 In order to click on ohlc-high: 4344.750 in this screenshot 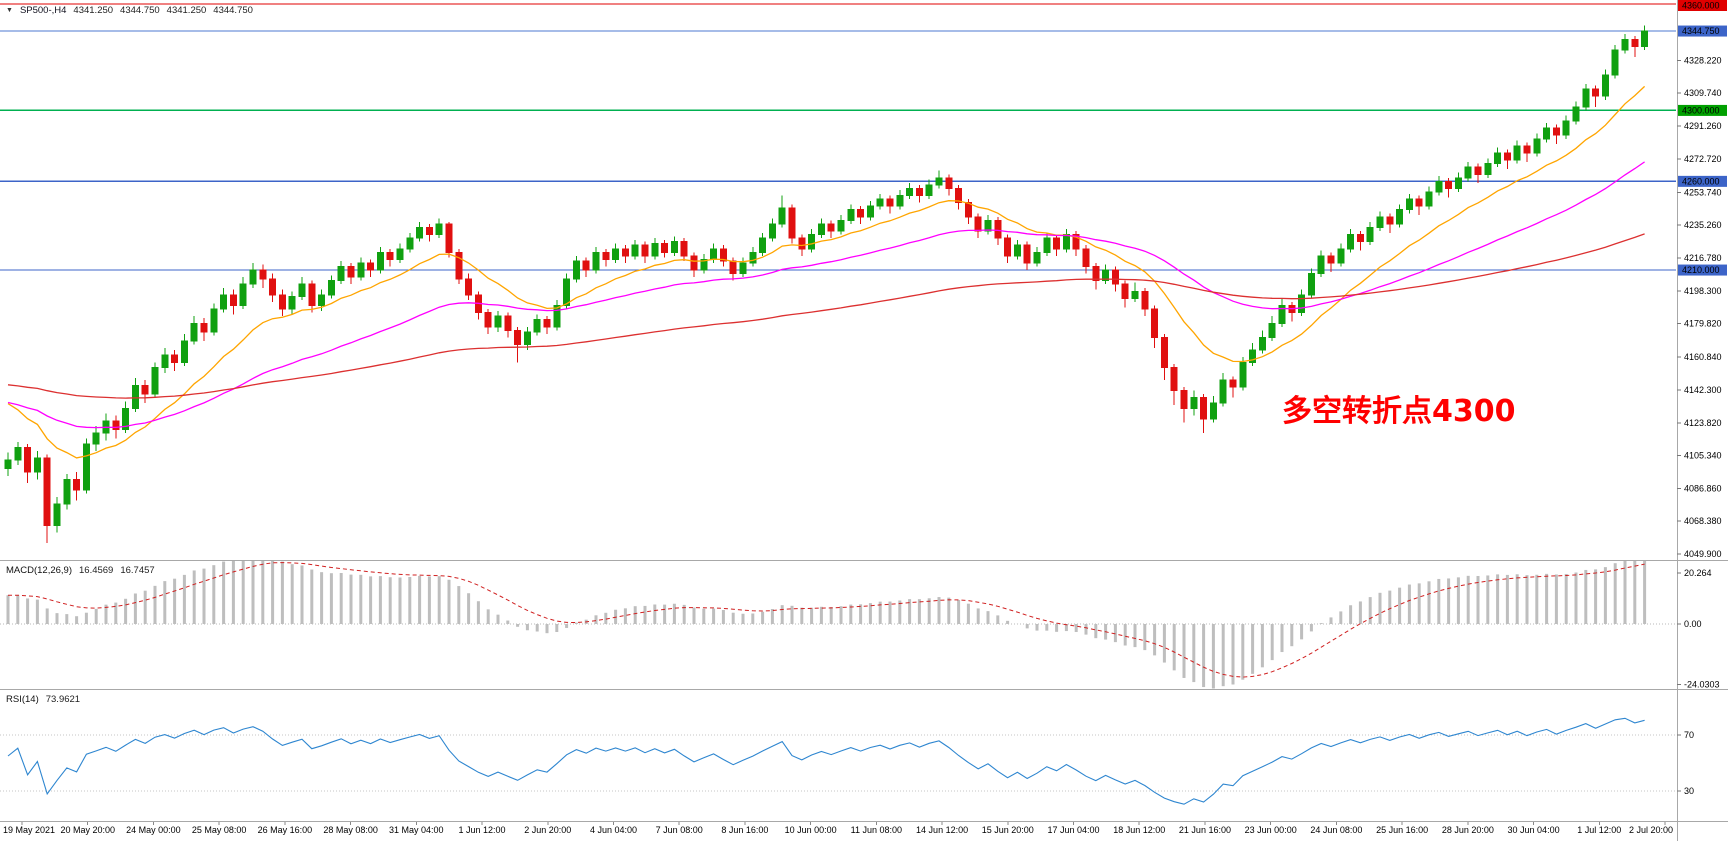, I will do `click(140, 10)`.